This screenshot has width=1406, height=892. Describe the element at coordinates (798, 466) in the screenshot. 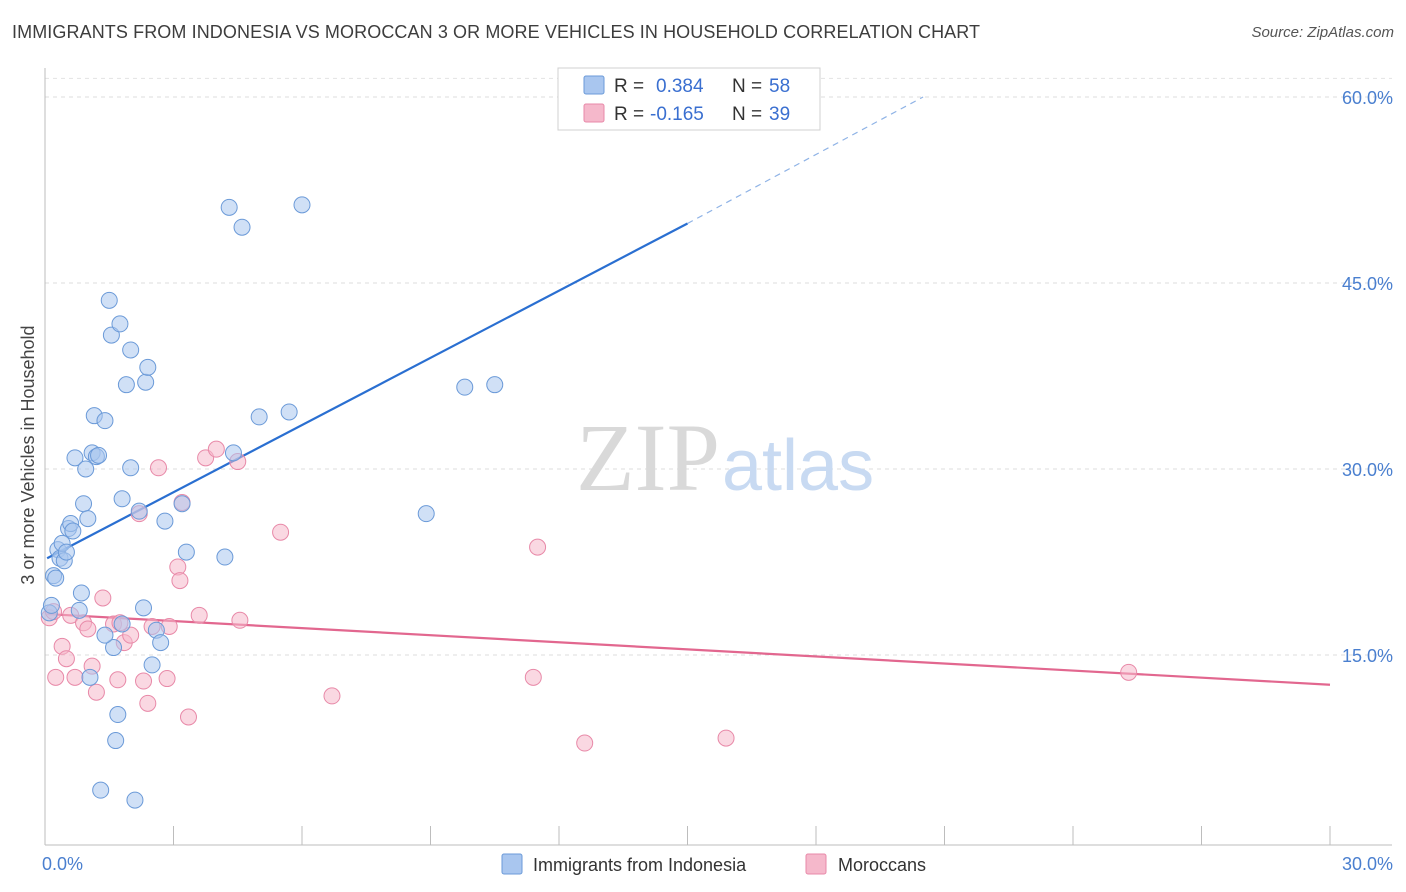

I see `watermark-atlas: atlas` at that location.